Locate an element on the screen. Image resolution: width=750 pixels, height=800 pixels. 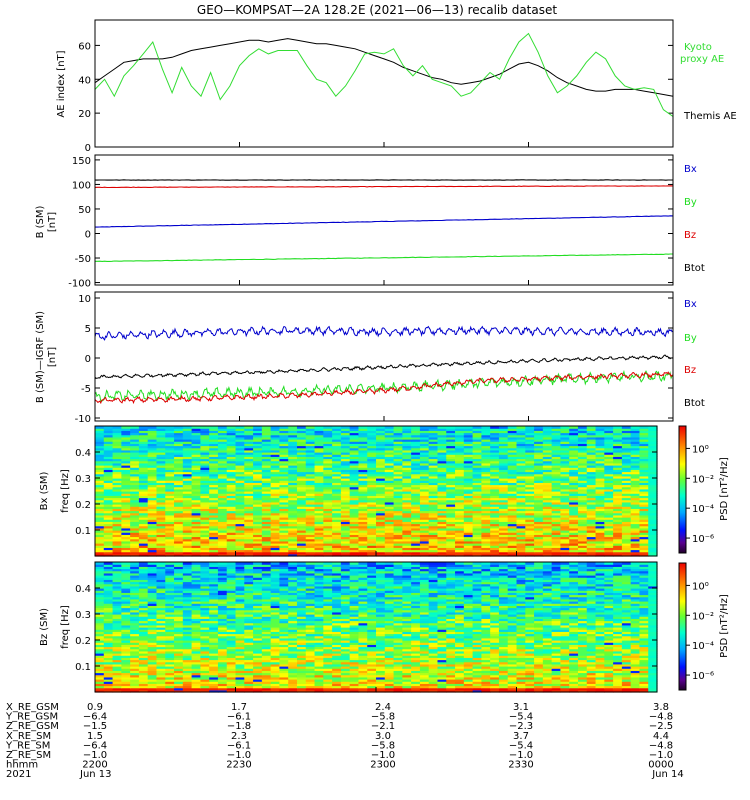
panel-b-igrf-frame is located at coordinates (384, 356).